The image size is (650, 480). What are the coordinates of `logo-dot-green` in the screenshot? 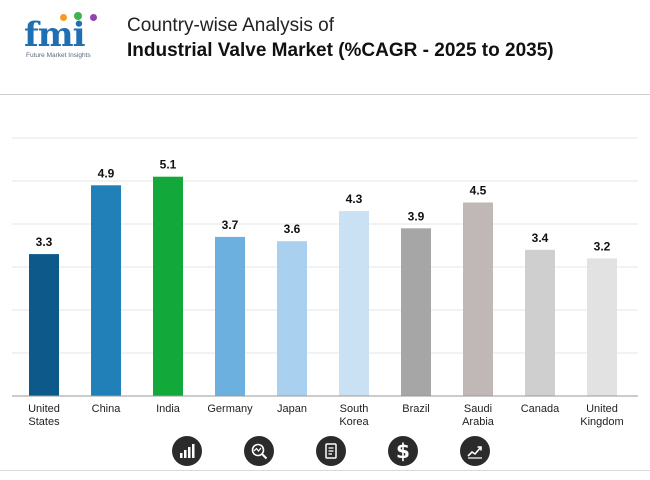 It's located at (78, 16).